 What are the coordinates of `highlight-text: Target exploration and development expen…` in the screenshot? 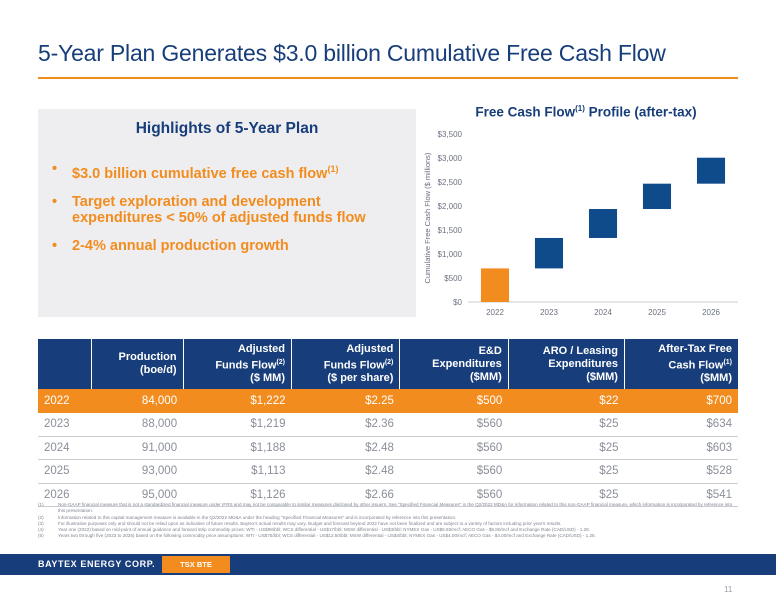 It's located at (219, 209).